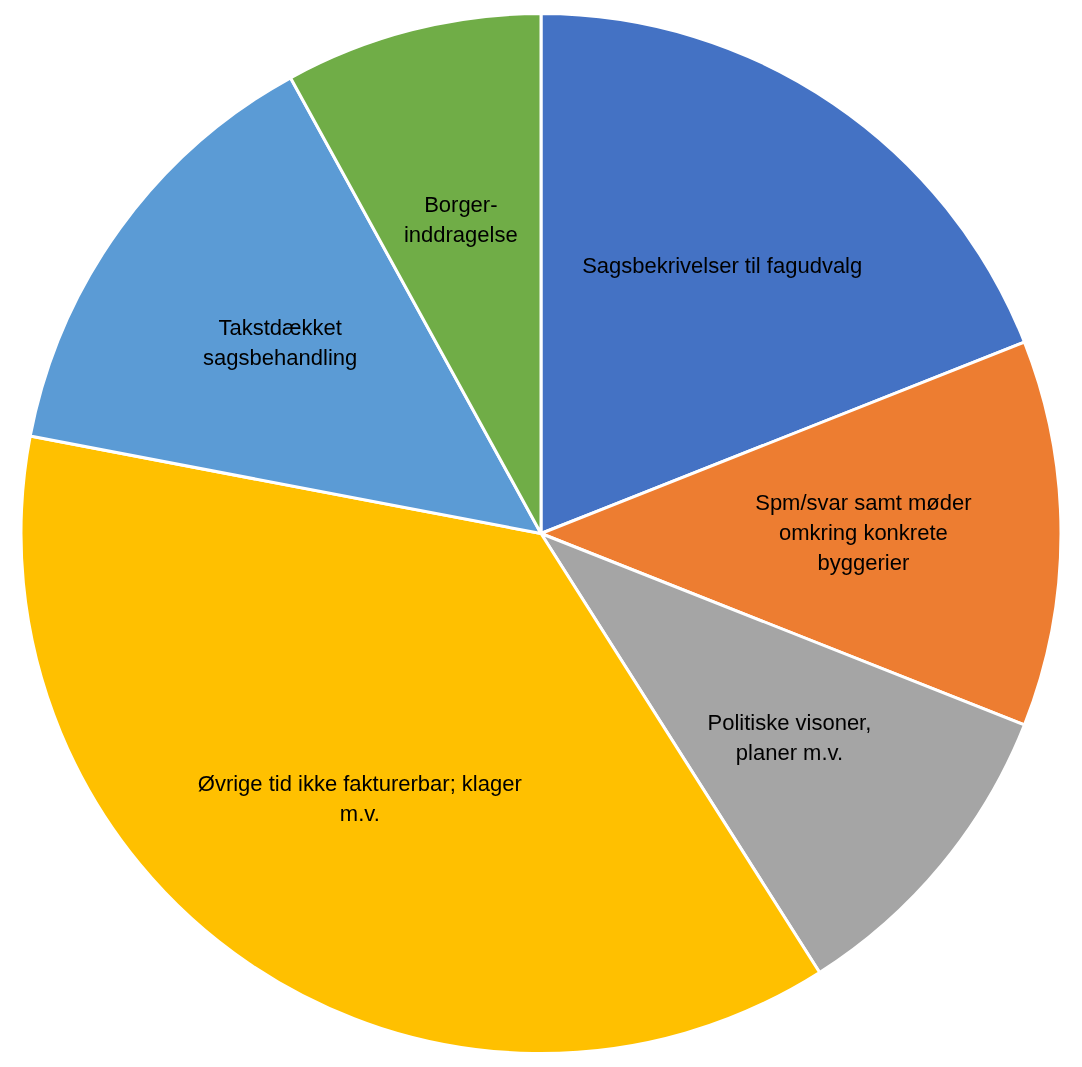 Image resolution: width=1082 pixels, height=1067 pixels. Describe the element at coordinates (722, 265) in the screenshot. I see `slice-label: Sagsbekrivelser til fagudvalg` at that location.